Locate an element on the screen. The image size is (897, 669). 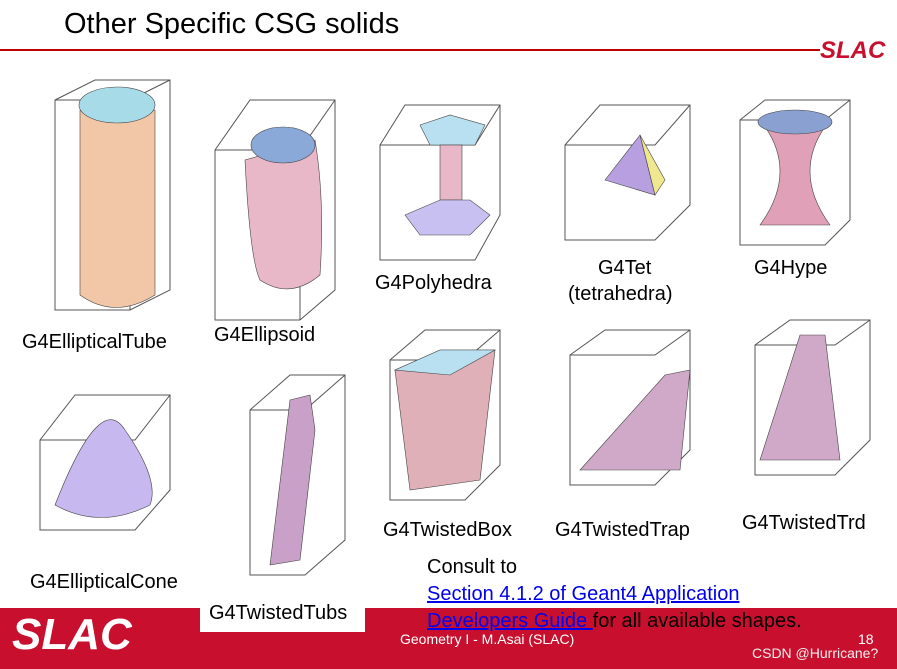
shape-label: G4Tet is located at coordinates (625, 268).